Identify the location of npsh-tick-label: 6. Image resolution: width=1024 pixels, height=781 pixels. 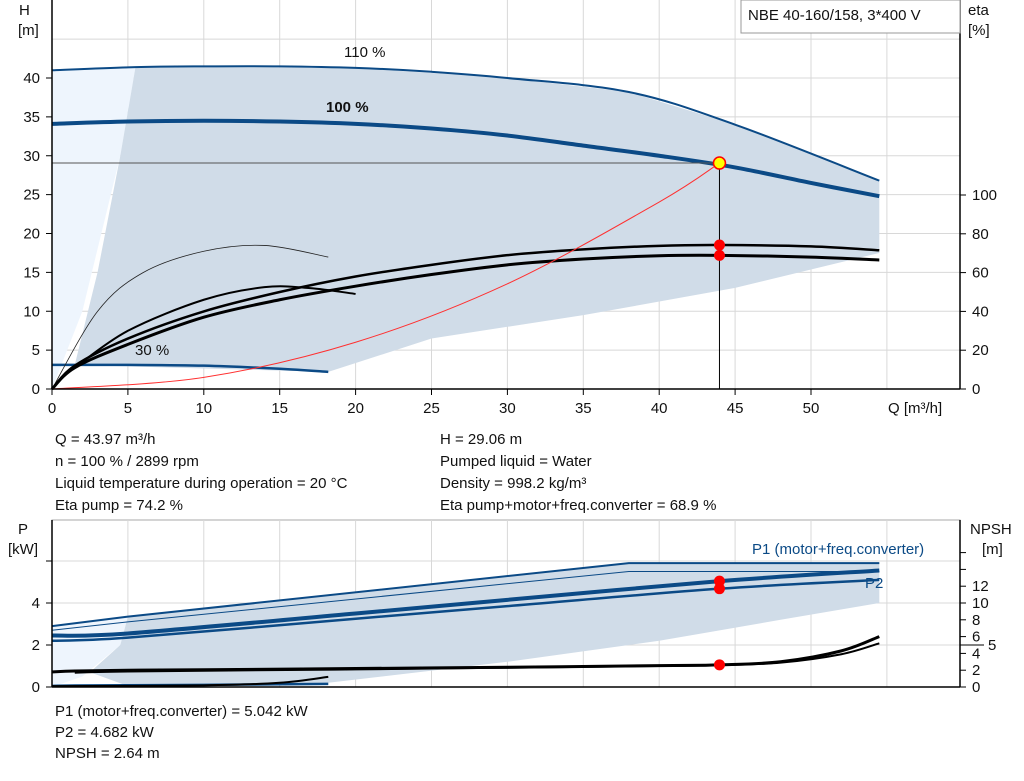
(976, 637).